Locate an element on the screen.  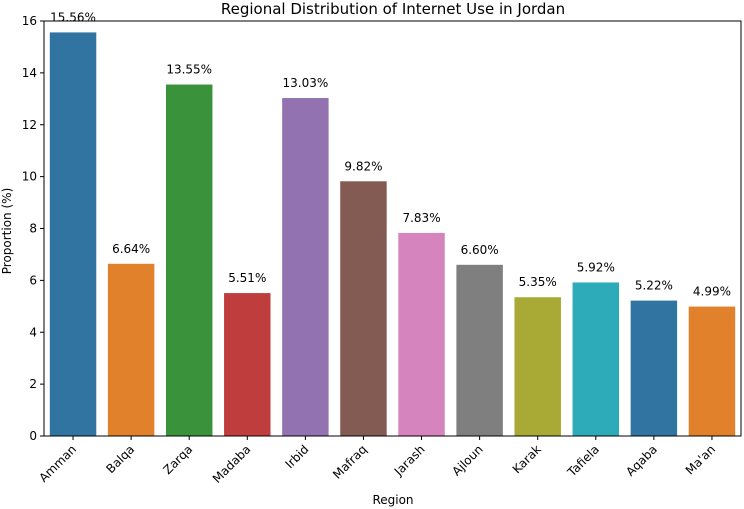
x-tick-label: Madaba is located at coordinates (232, 464).